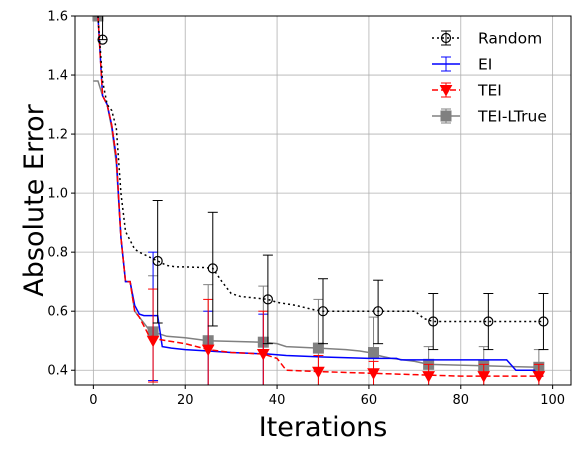 The image size is (584, 452). I want to click on x-tick-label: 20, so click(185, 400).